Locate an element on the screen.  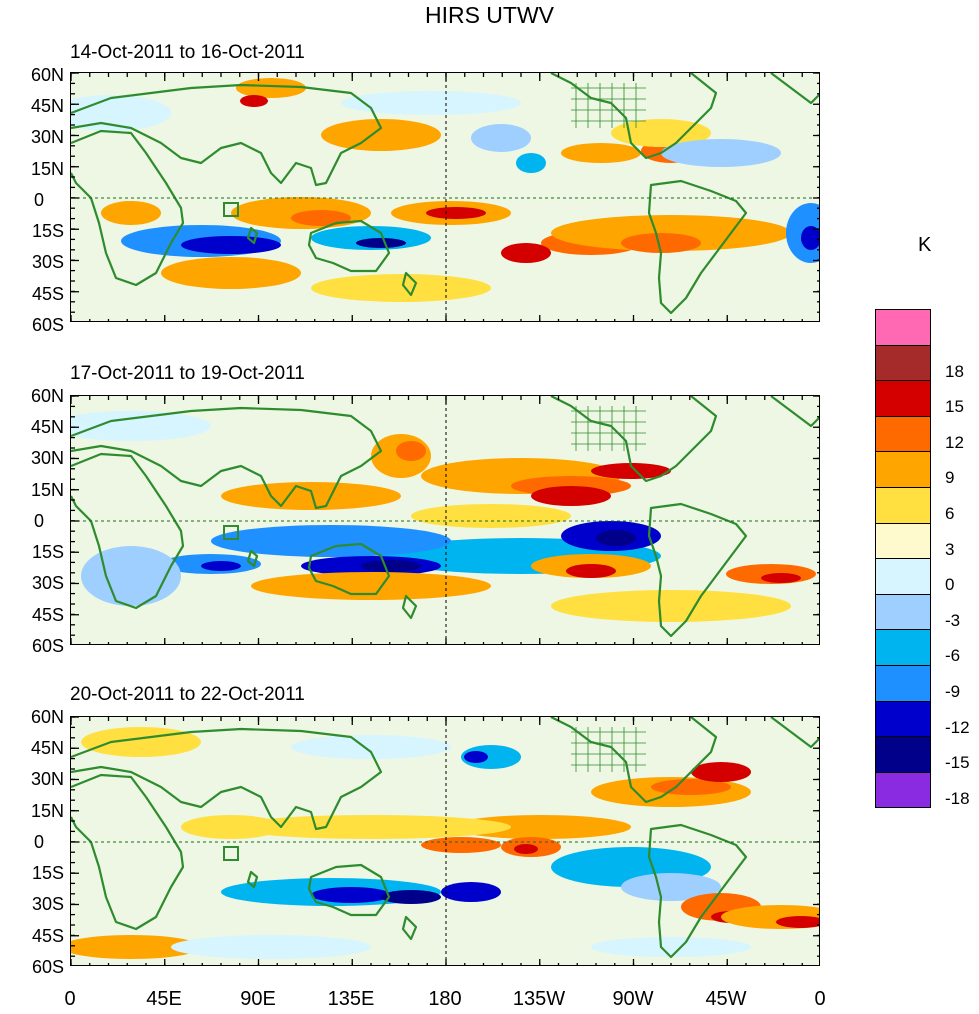
colorbar-unit: K is located at coordinates (925, 245).